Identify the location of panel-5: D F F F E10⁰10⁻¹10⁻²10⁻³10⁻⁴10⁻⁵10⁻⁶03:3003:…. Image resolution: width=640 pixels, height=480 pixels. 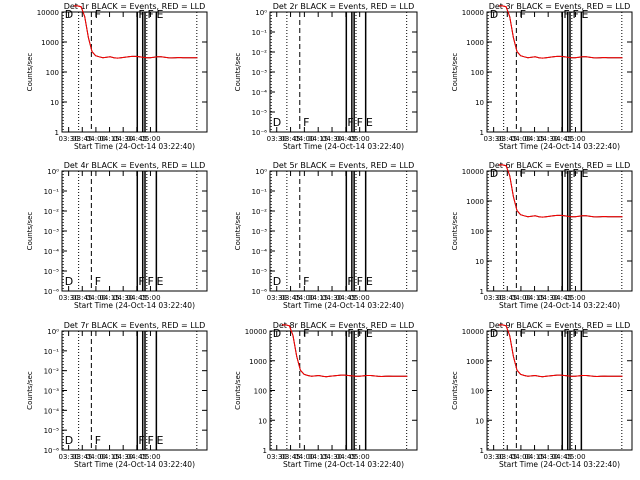
(326, 235).